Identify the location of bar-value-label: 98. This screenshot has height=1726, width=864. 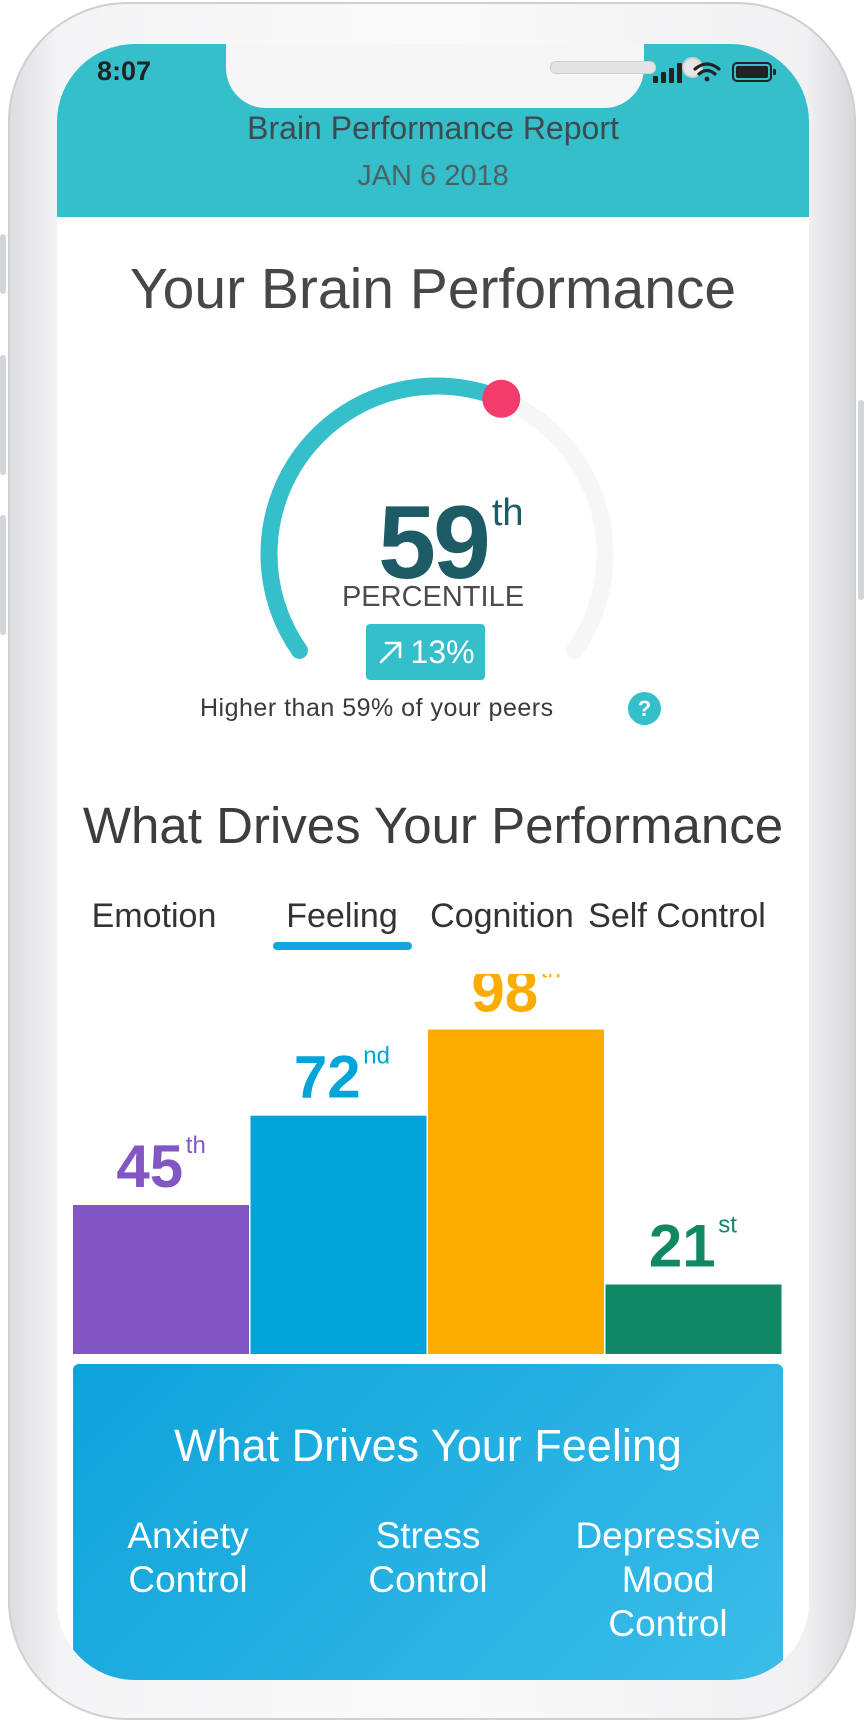
(504, 999).